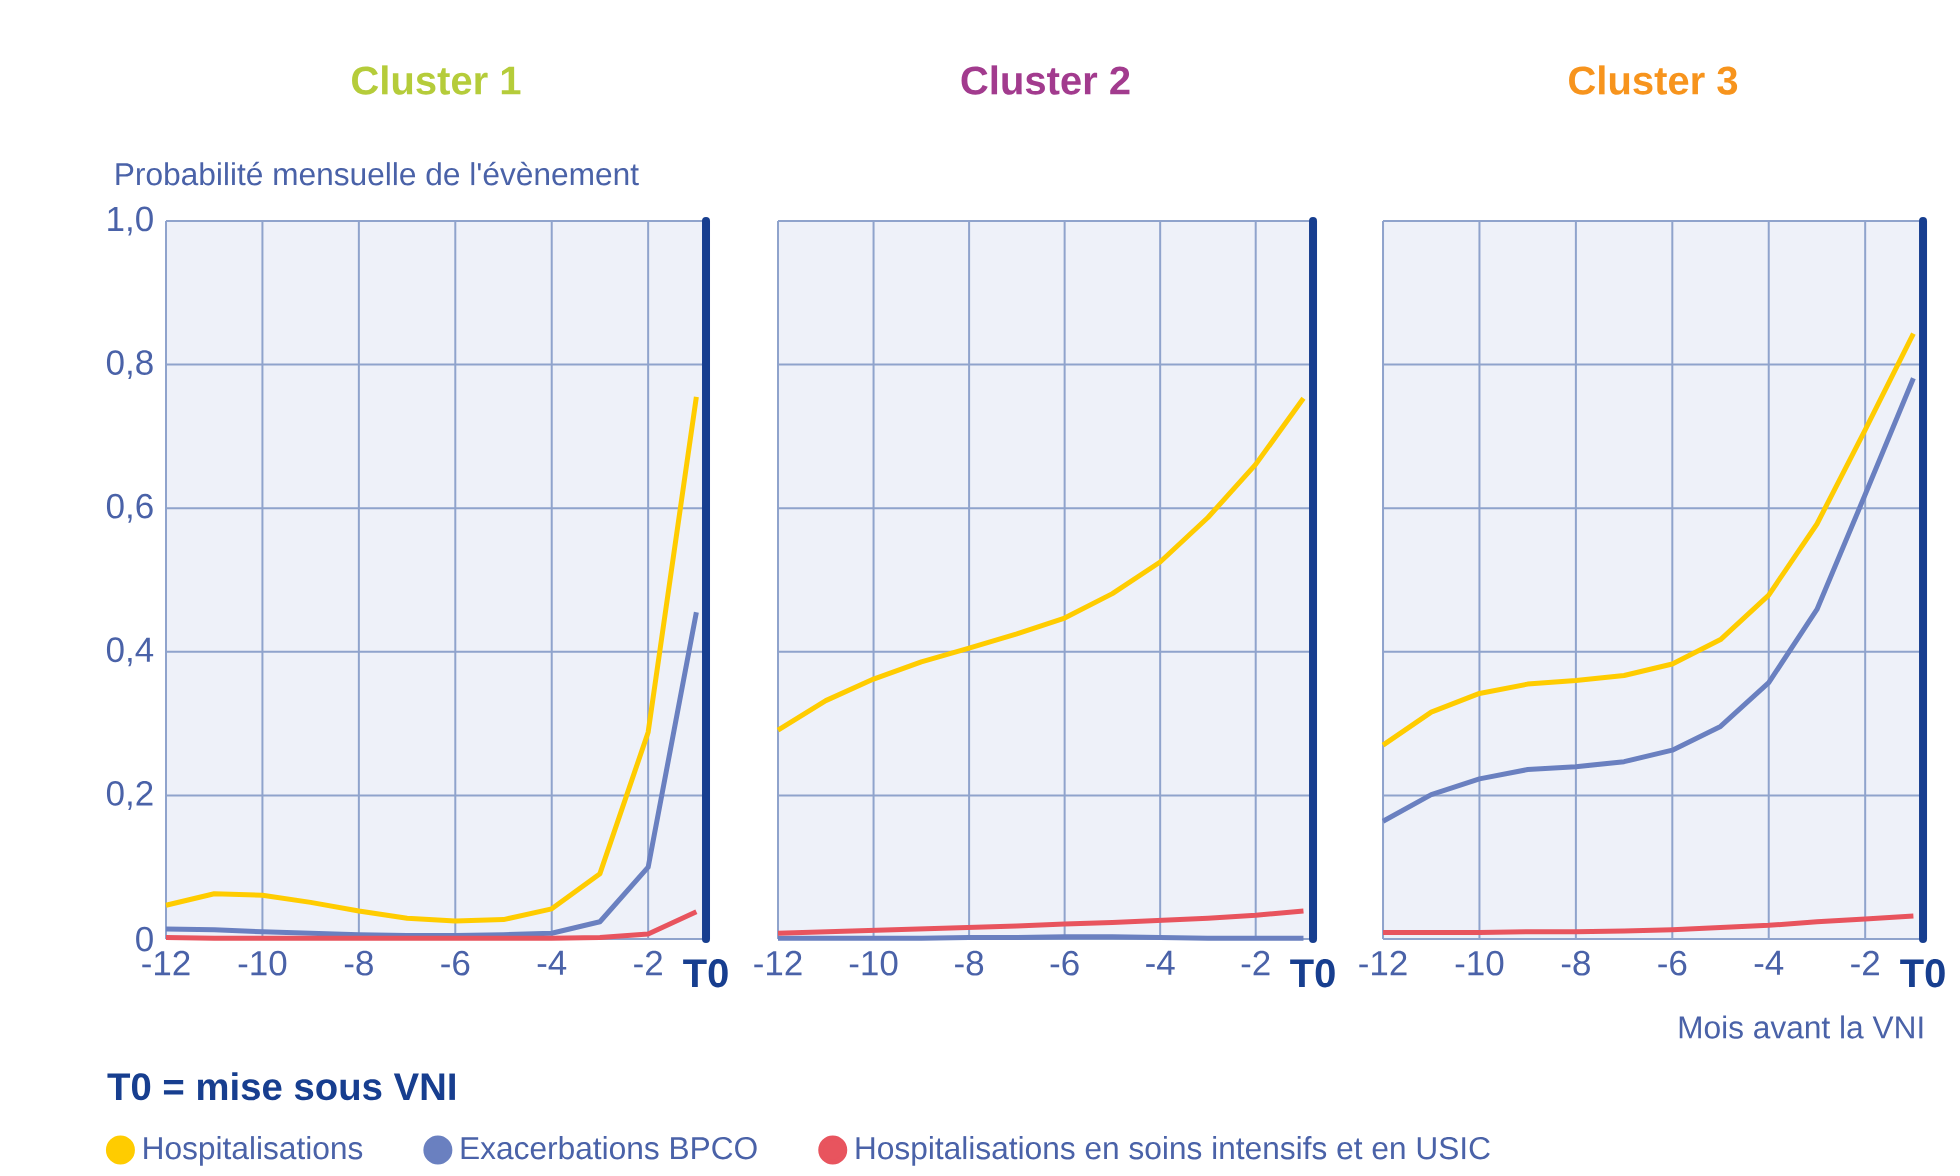 The width and height of the screenshot is (1960, 1176). What do you see at coordinates (1653, 80) in the screenshot?
I see `chart-title: Cluster 3` at bounding box center [1653, 80].